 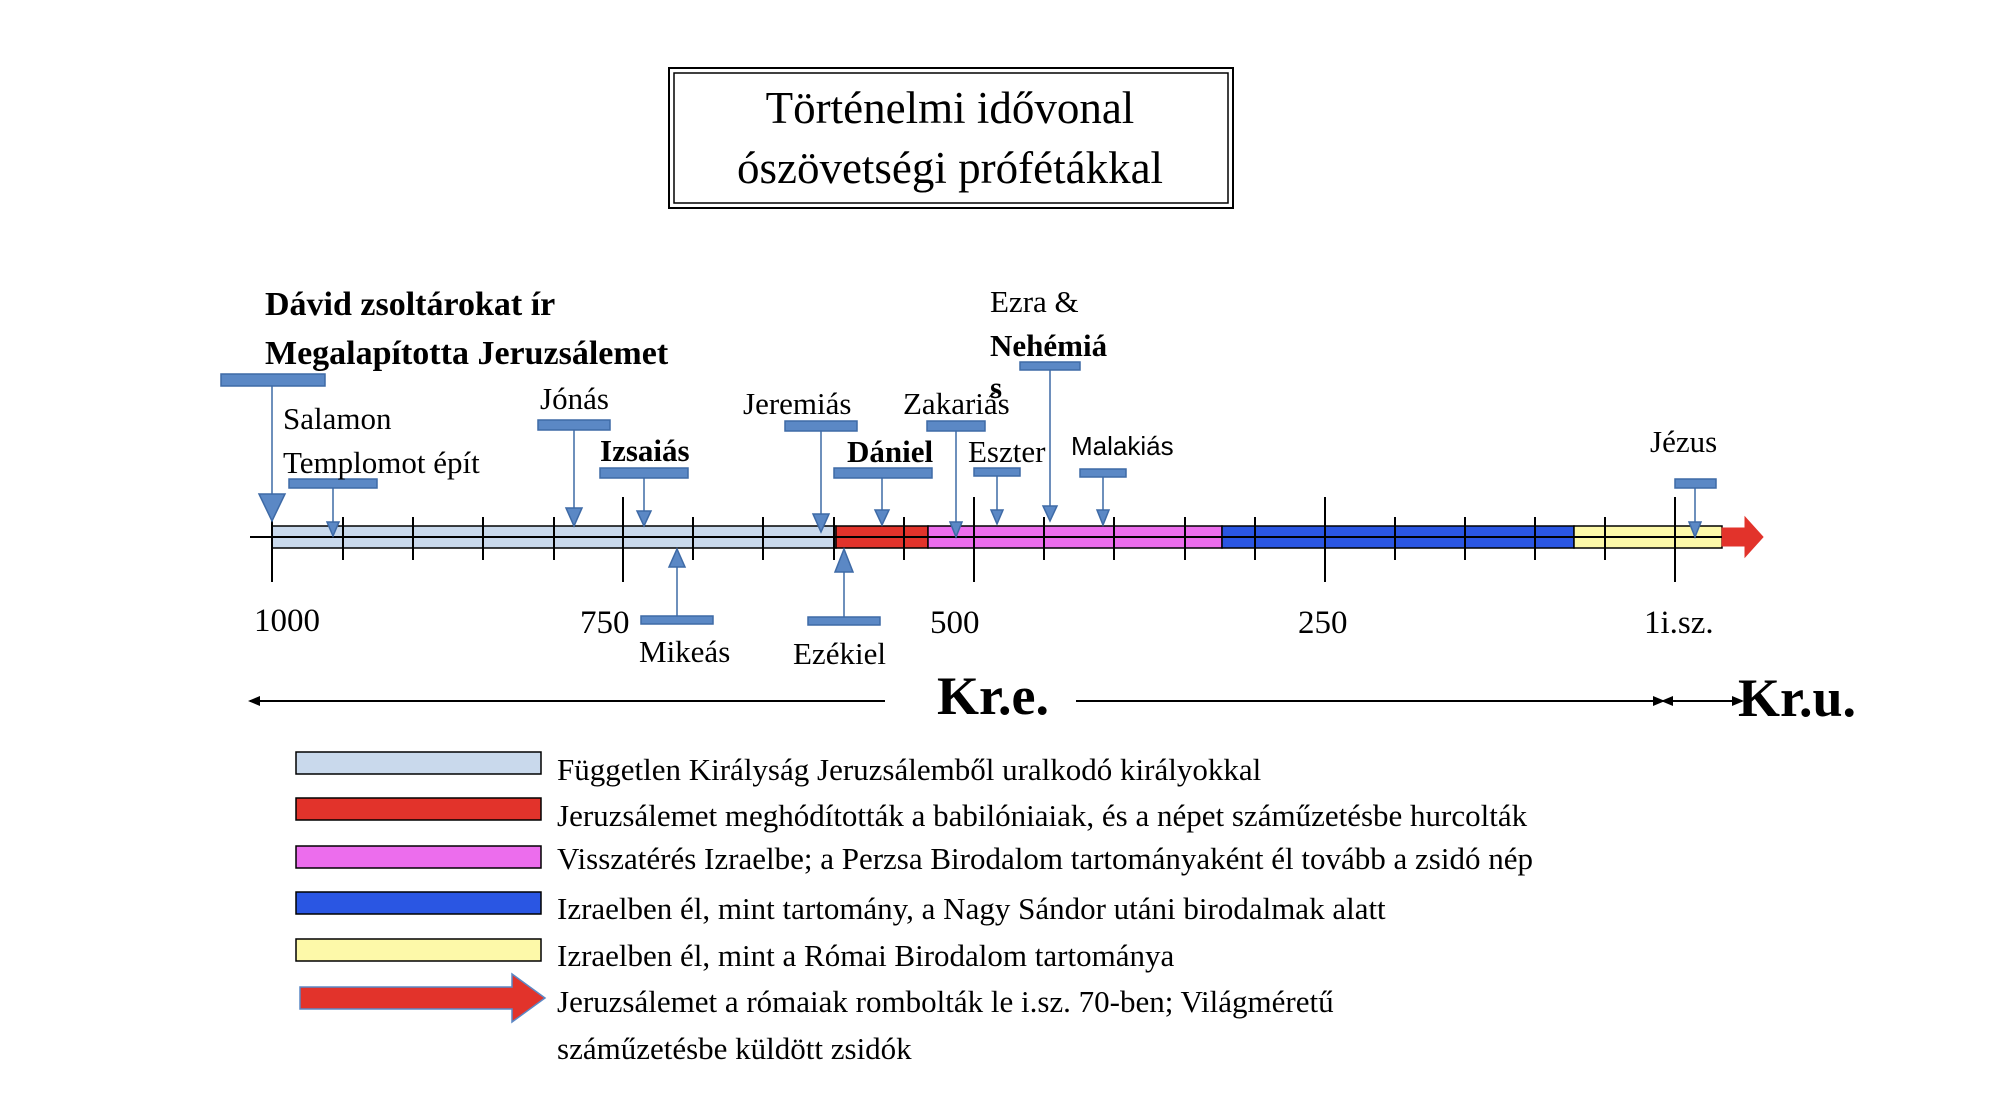 What do you see at coordinates (418, 809) in the screenshot?
I see `legend-swatch-exile` at bounding box center [418, 809].